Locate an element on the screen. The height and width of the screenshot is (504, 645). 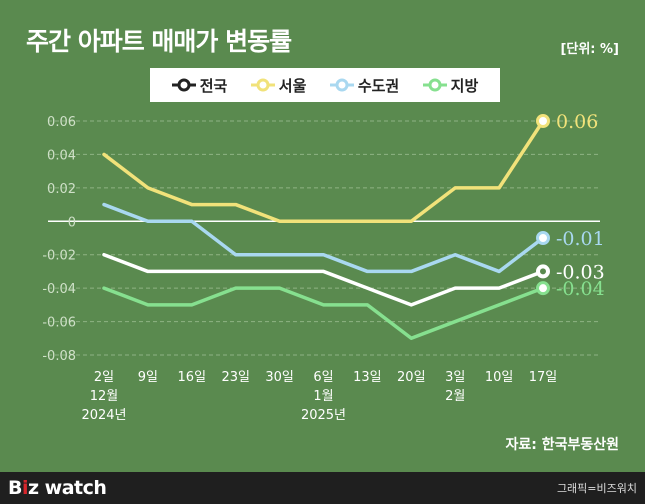
x-tick-label-1: 9일 is located at coordinates (148, 377).